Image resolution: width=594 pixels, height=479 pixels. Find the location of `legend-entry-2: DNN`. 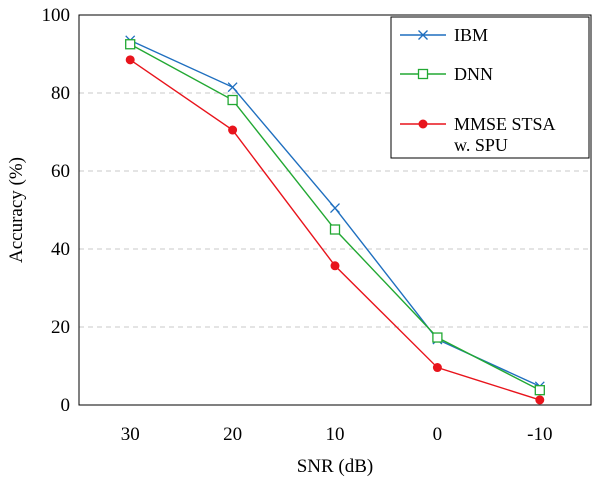

legend-entry-2: DNN is located at coordinates (446, 74).